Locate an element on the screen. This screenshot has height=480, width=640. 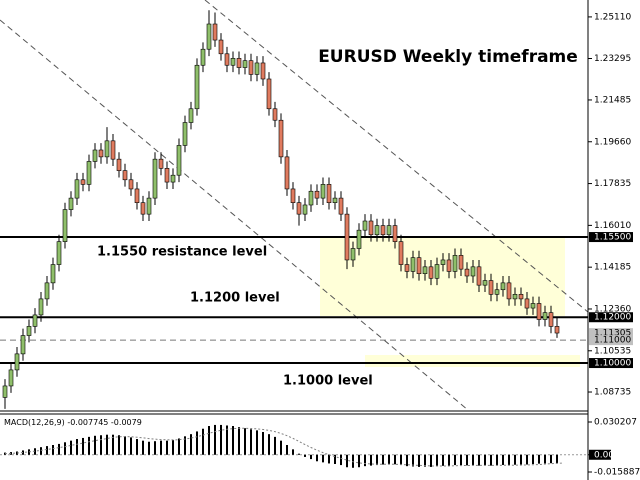
annotation: 1.1550 resistance level is located at coordinates (182, 252).